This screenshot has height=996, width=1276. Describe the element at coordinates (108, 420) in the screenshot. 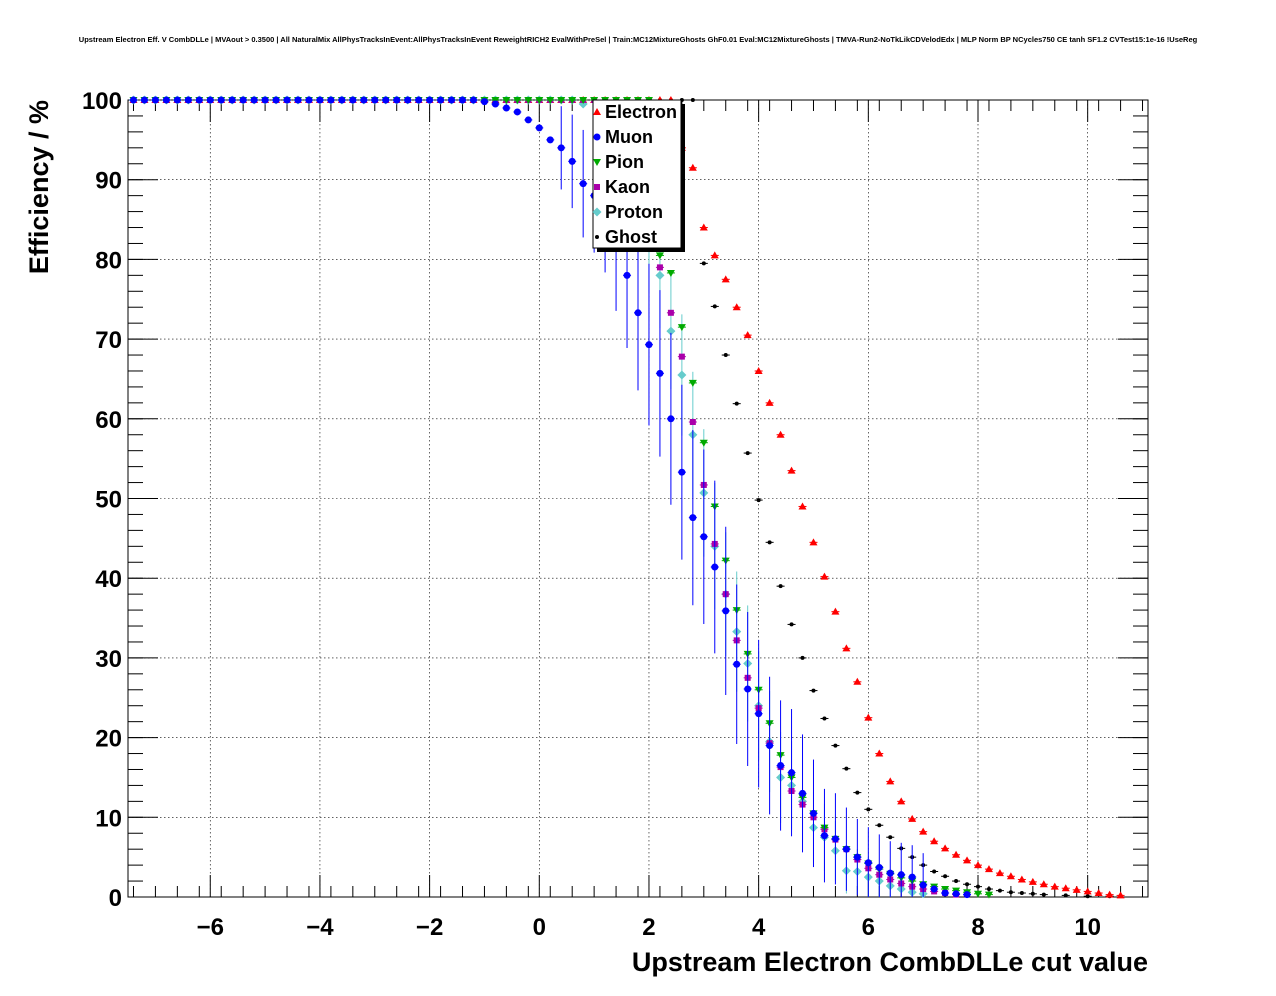

I see `y-tick-label: 60` at that location.